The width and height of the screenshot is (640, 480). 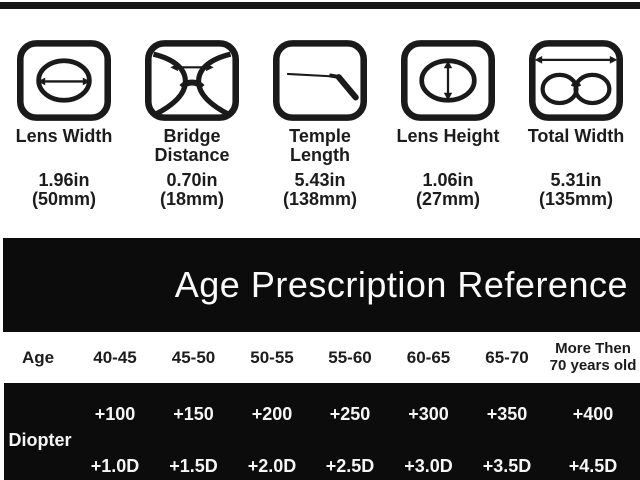 What do you see at coordinates (193, 413) in the screenshot?
I see `diopter-plus-cell: +150` at bounding box center [193, 413].